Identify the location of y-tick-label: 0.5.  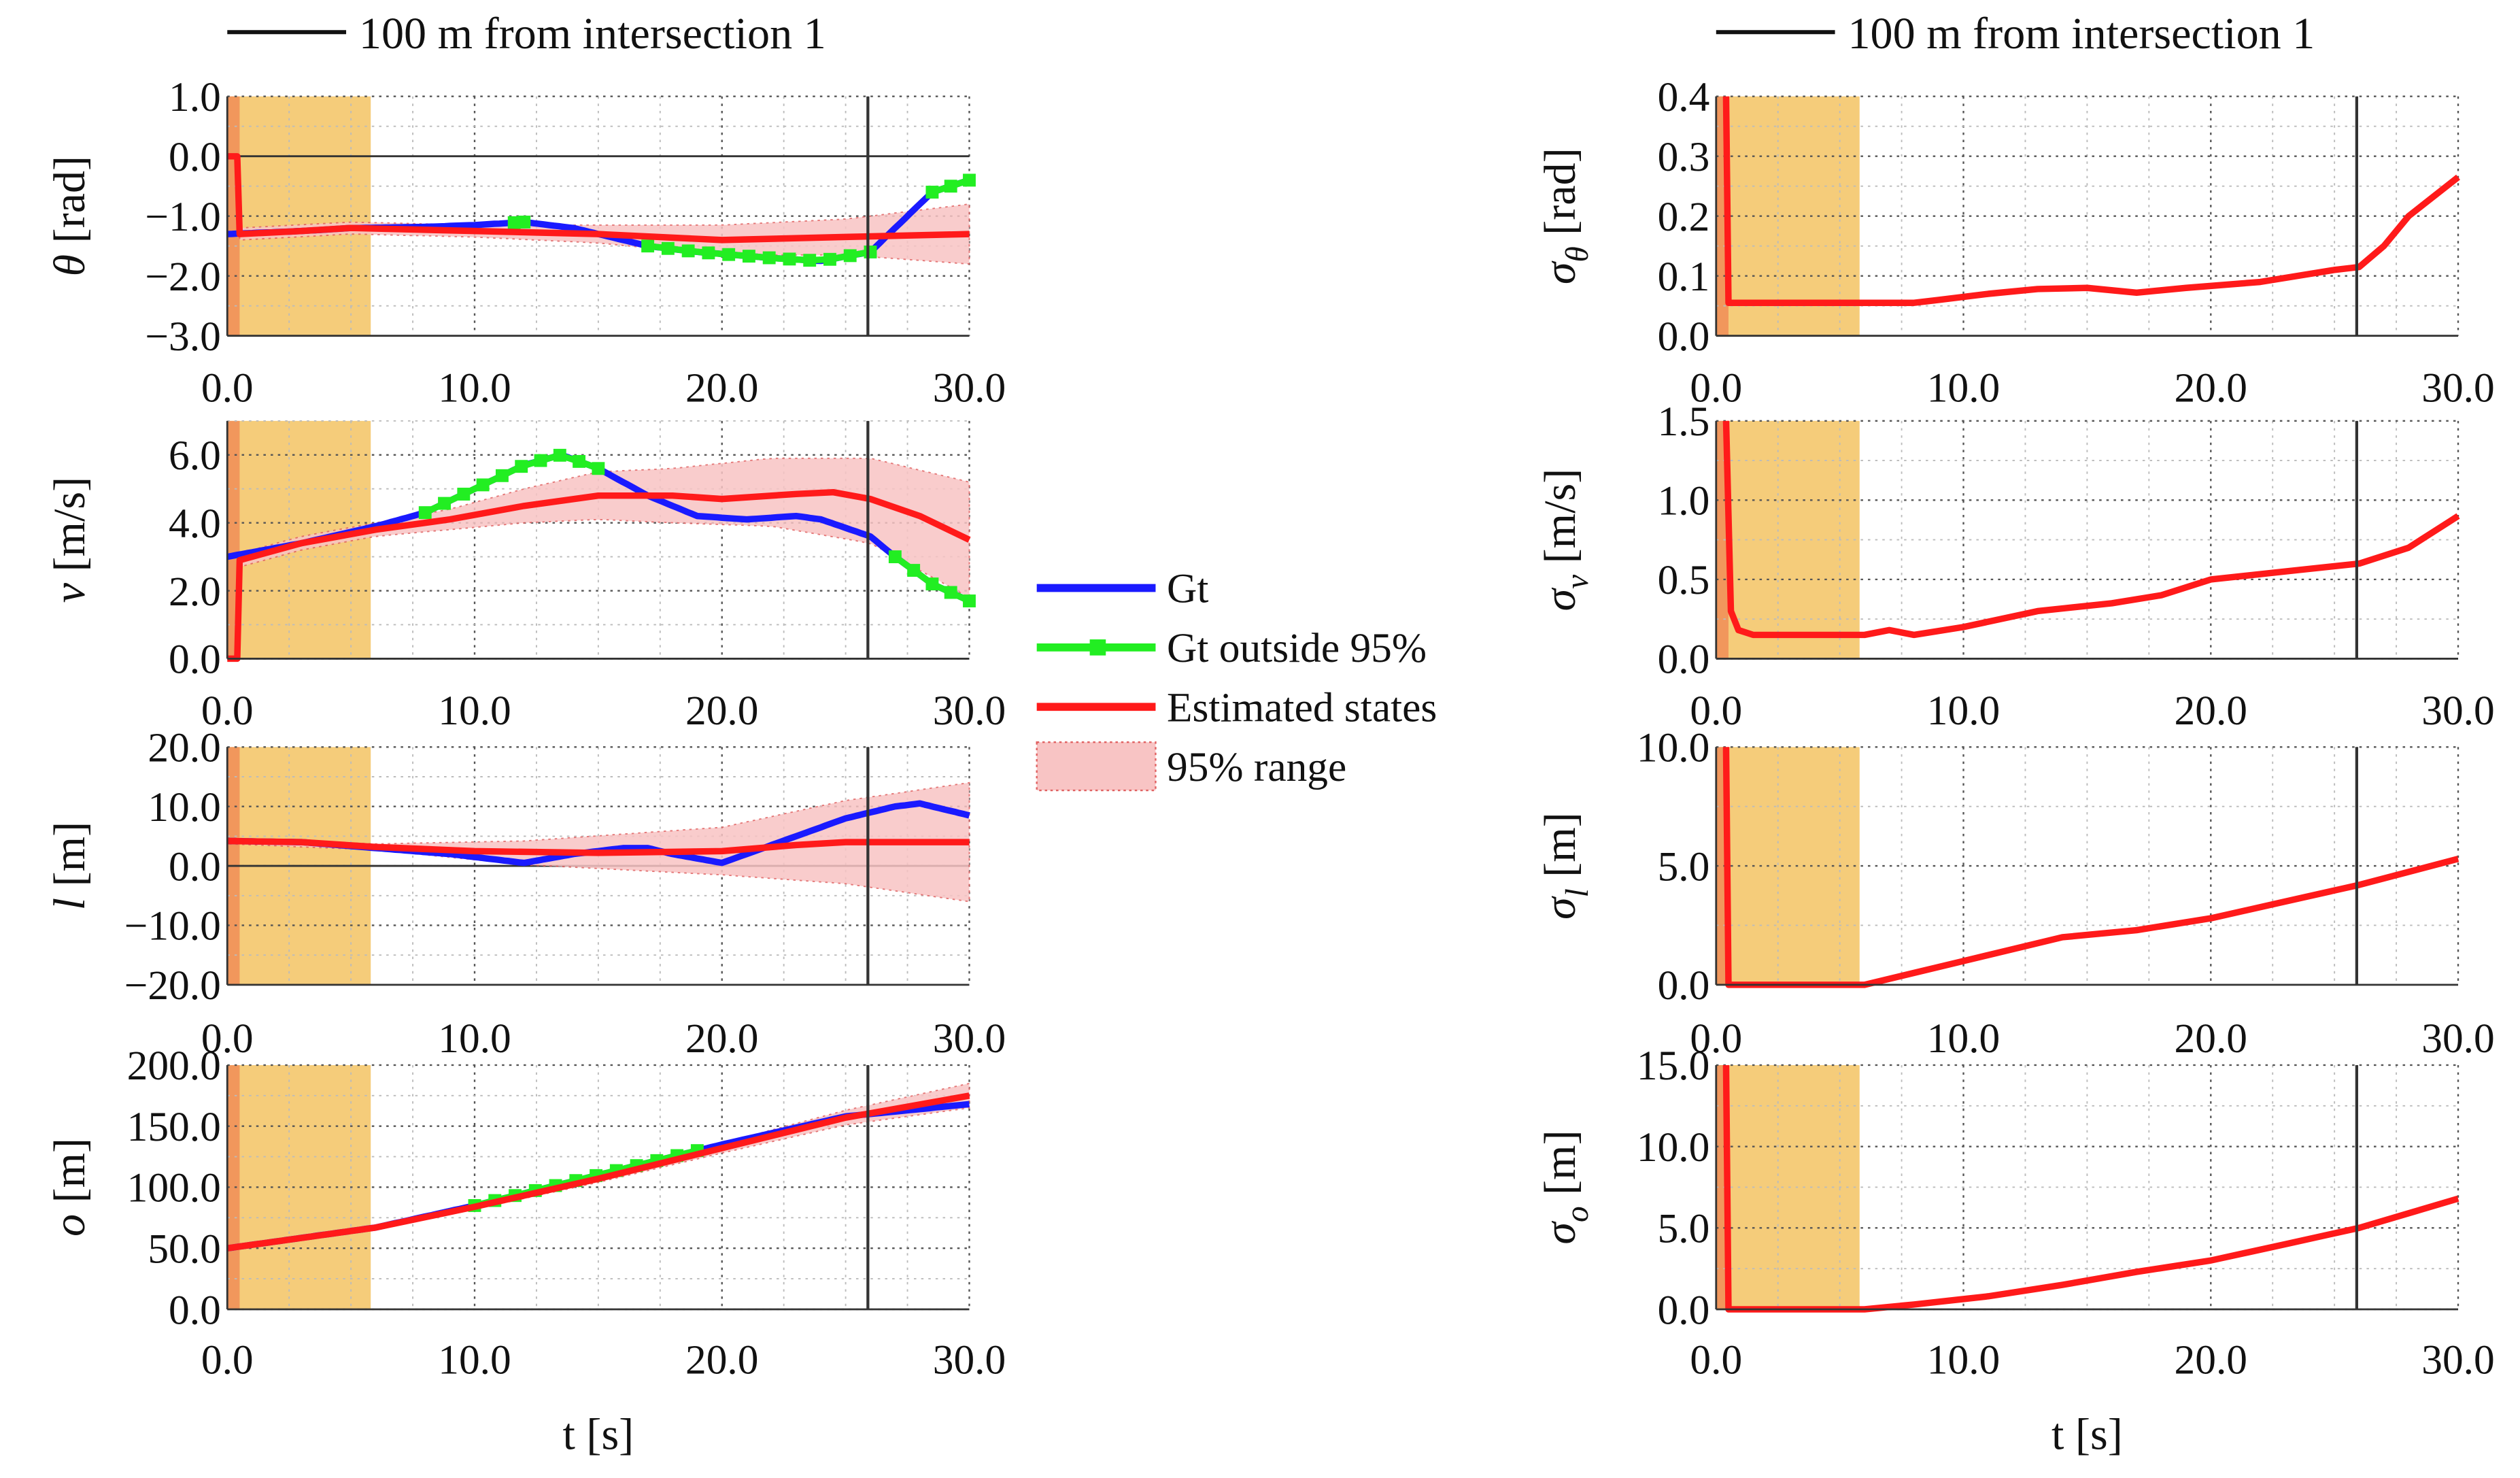
(1684, 580).